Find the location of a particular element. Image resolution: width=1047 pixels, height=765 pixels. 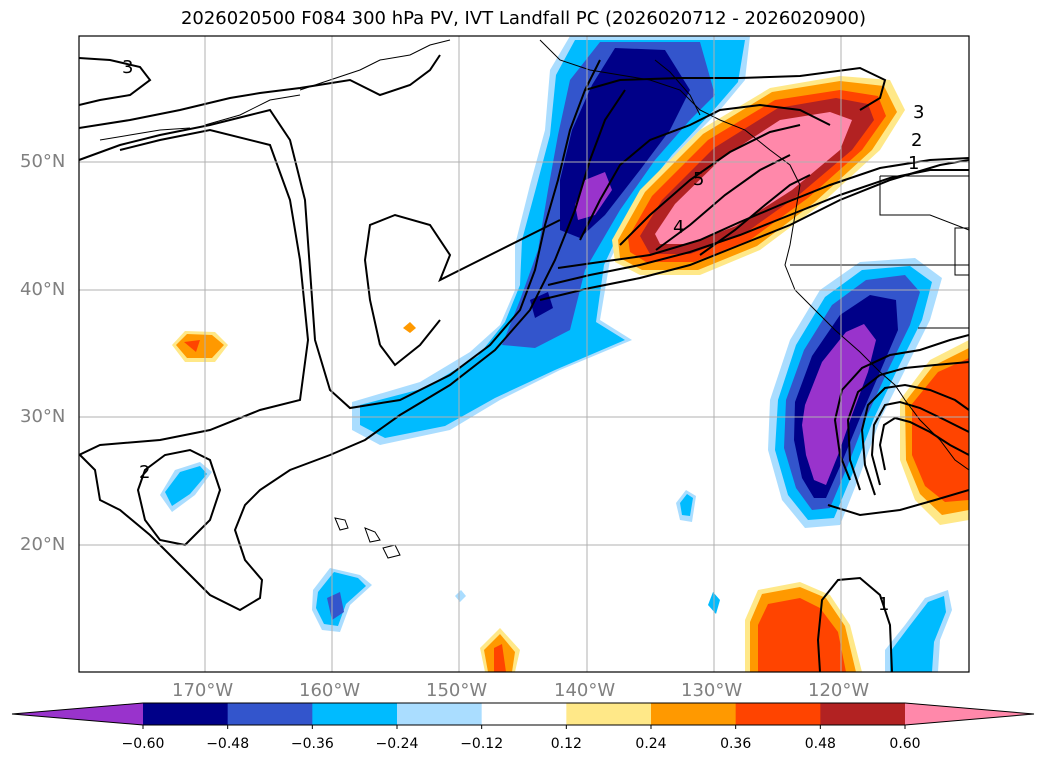

contour-label: 5 is located at coordinates (698, 179).